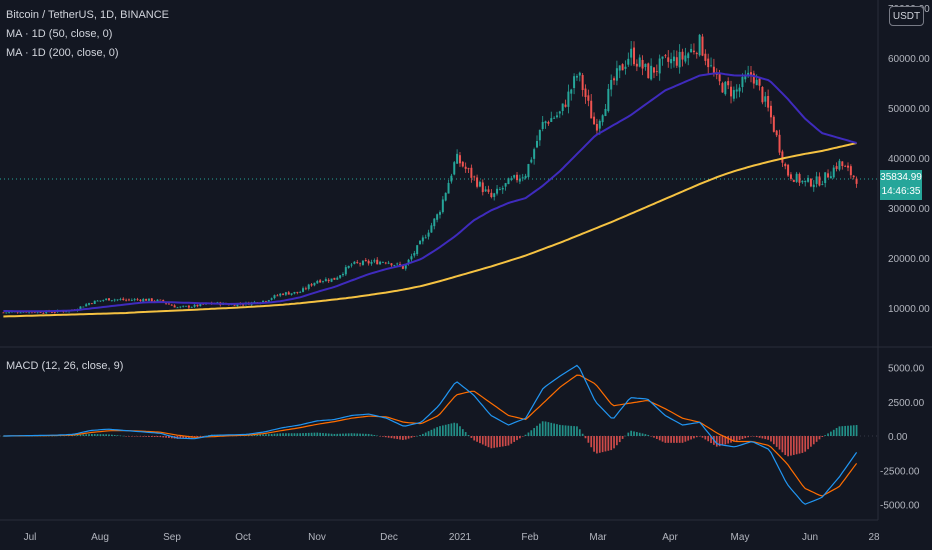 This screenshot has height=550, width=932. Describe the element at coordinates (65, 366) in the screenshot. I see `macd-legend: MACD (12, 26, close, 9)` at that location.